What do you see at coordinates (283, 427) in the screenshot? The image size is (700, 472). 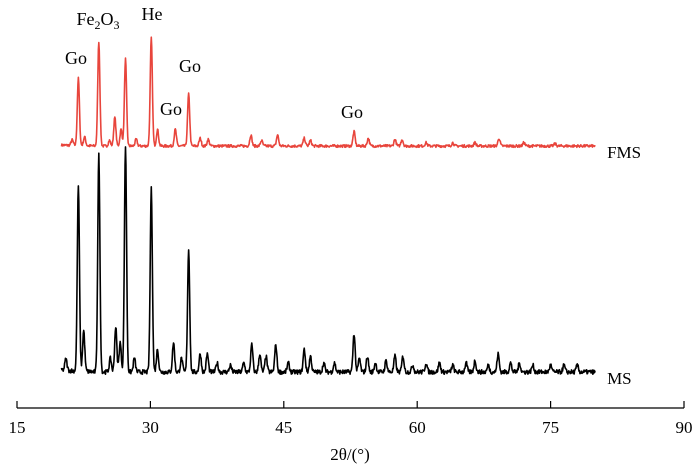 I see `x-tick-label: 45` at bounding box center [283, 427].